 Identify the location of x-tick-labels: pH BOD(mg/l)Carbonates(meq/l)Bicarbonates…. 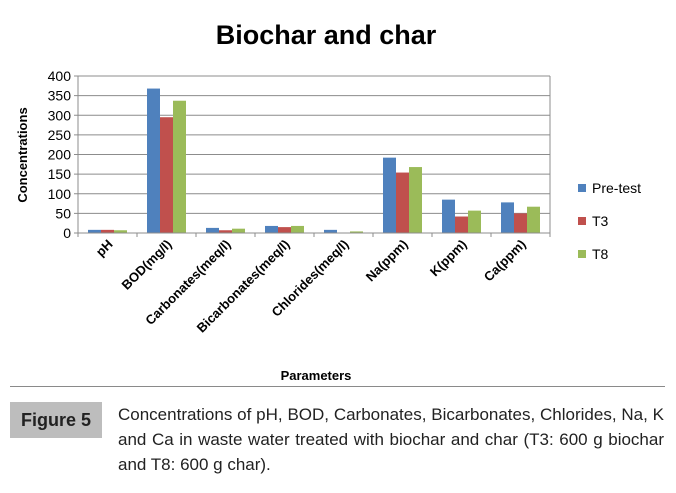
(311, 286).